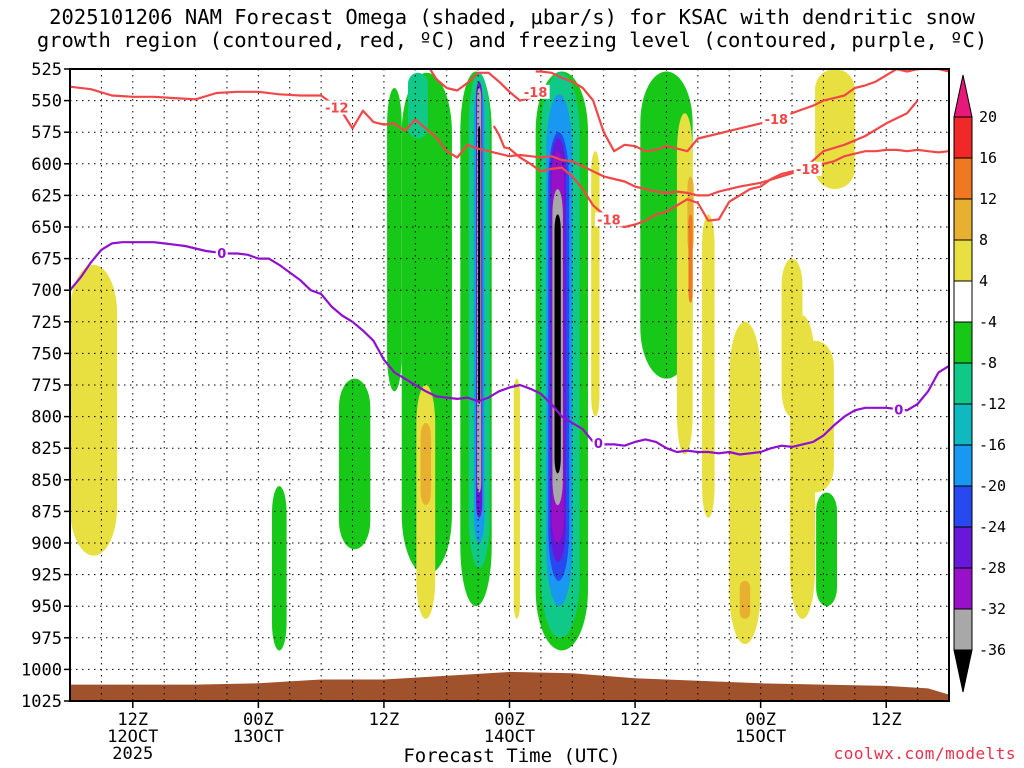 The width and height of the screenshot is (1024, 768). What do you see at coordinates (354, 464) in the screenshot?
I see `omega-region-green-plume-left` at bounding box center [354, 464].